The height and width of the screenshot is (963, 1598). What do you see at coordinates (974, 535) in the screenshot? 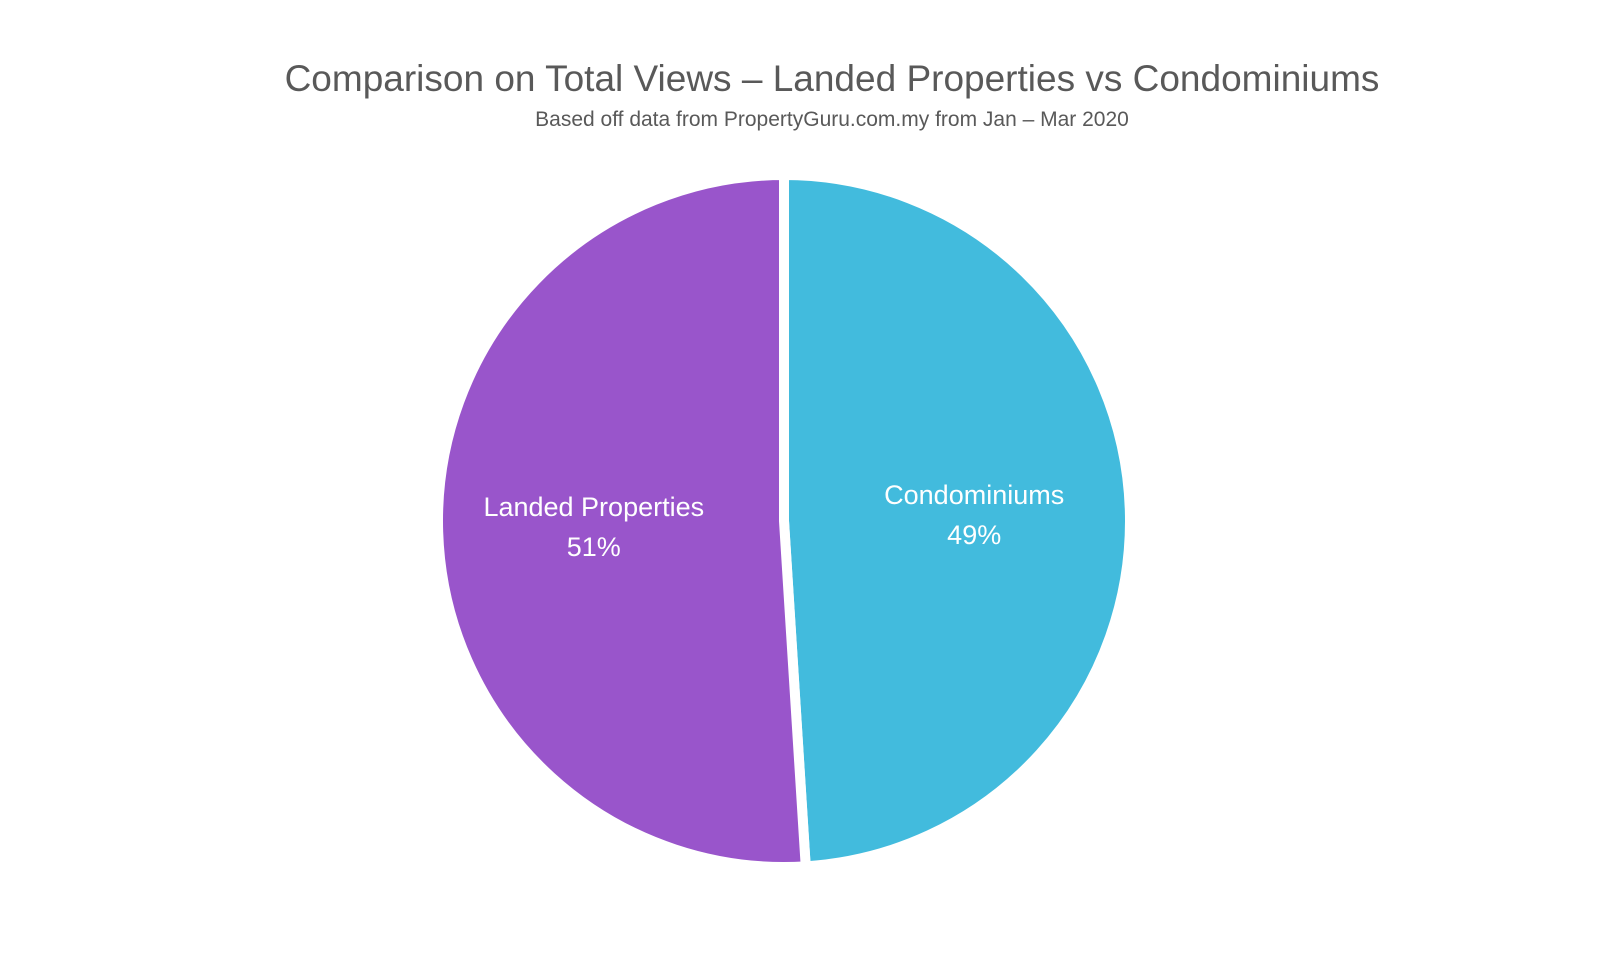
I see `slice-percent-label: 49%` at bounding box center [974, 535].